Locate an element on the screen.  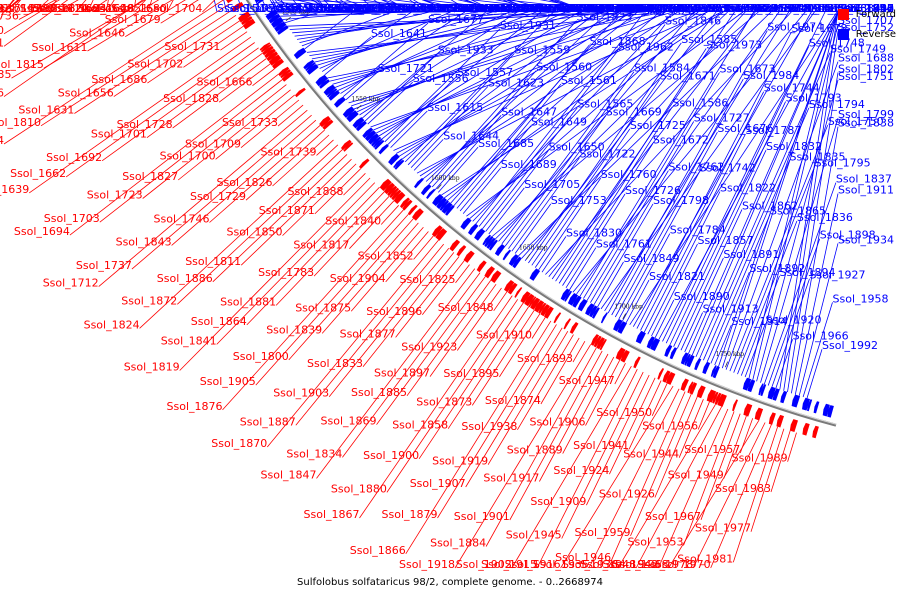
forward-gene-label: Ssol_1826 is located at coordinates (245, 182).